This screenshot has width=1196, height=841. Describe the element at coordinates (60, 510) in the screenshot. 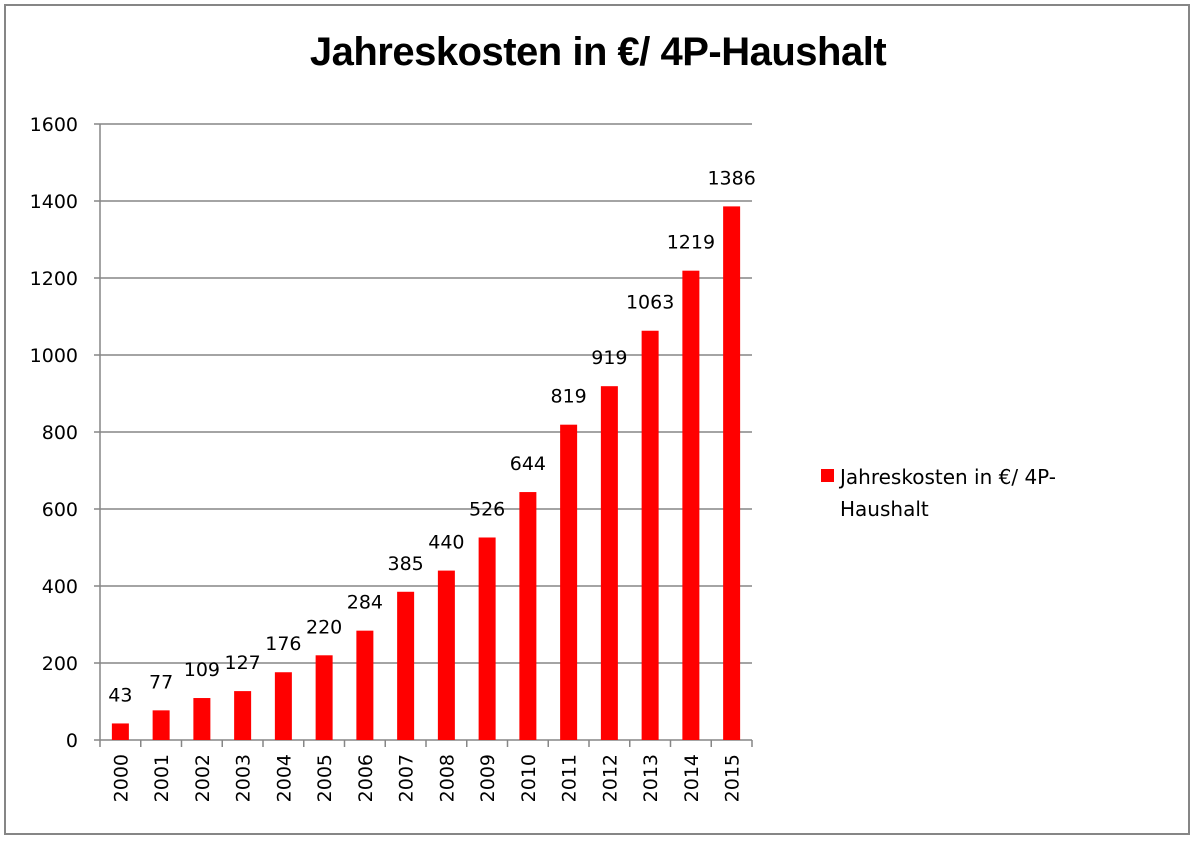

I see `y-tick-label: 600` at that location.